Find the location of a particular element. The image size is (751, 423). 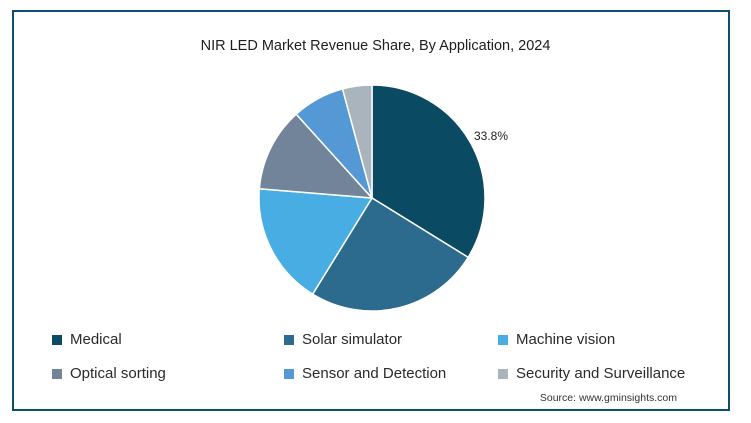

source-note: Source: www.gminsights.com is located at coordinates (608, 398).